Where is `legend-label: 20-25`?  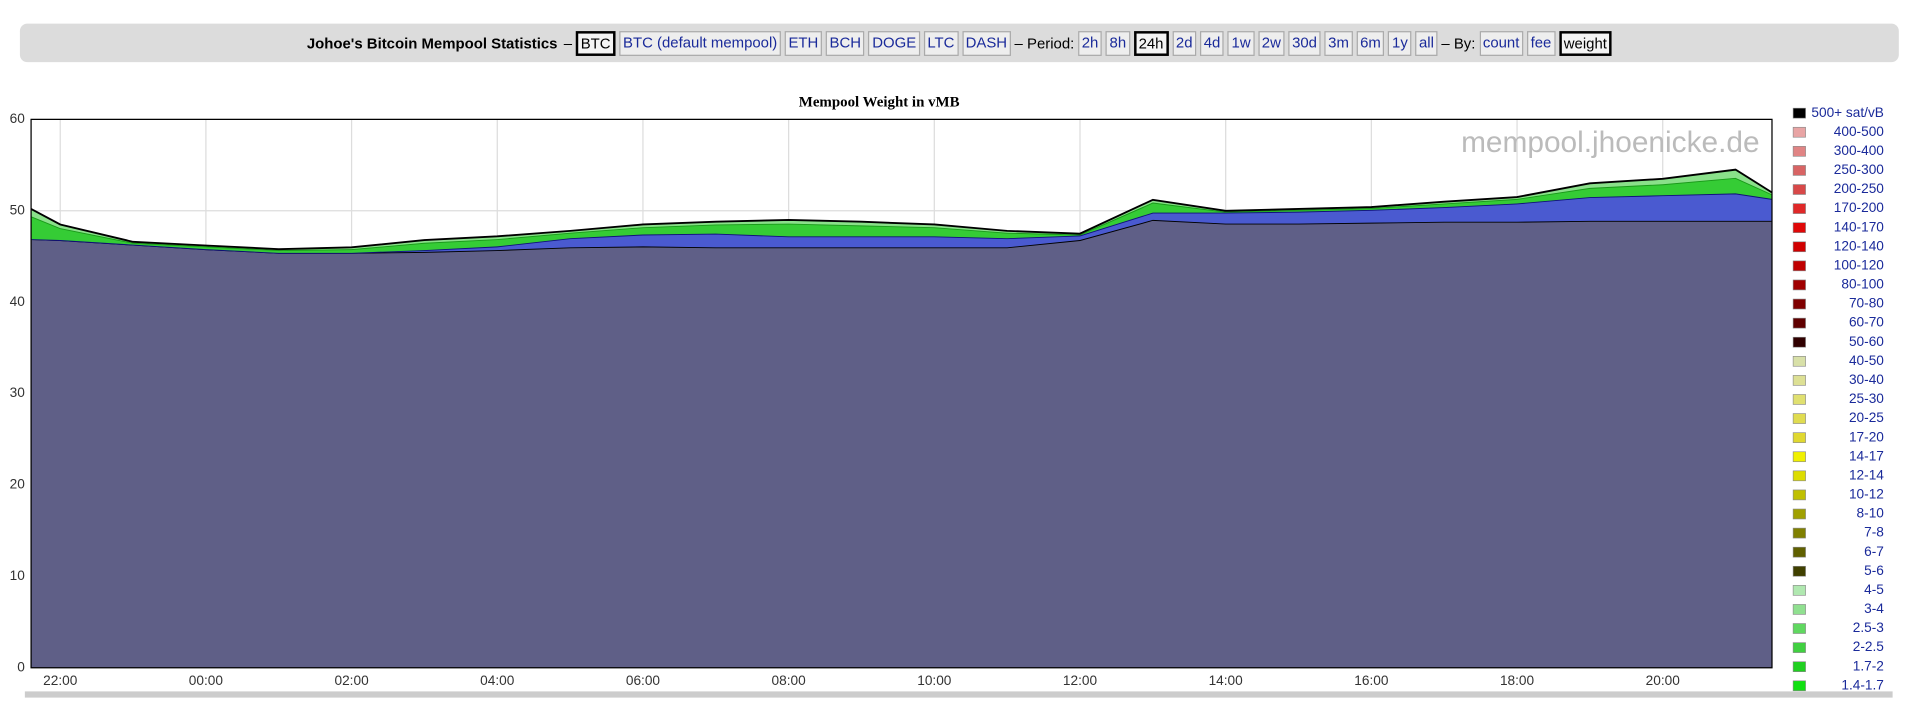 legend-label: 20-25 is located at coordinates (1866, 417).